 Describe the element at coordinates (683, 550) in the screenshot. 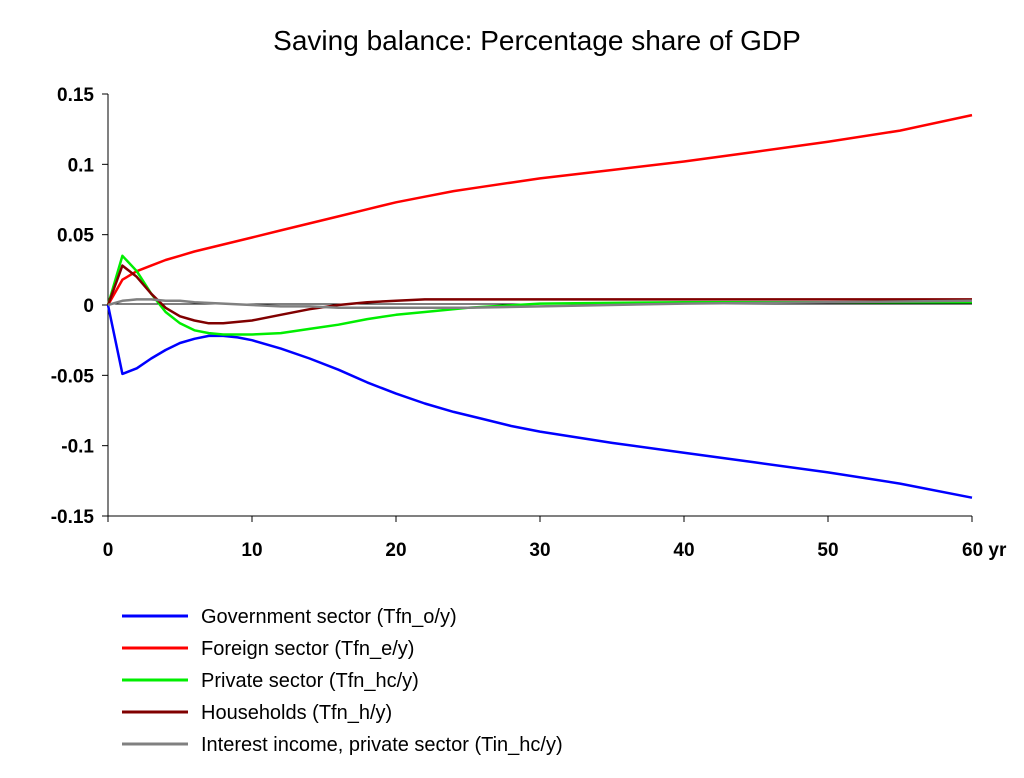

I see `x-tick-label: 40` at that location.